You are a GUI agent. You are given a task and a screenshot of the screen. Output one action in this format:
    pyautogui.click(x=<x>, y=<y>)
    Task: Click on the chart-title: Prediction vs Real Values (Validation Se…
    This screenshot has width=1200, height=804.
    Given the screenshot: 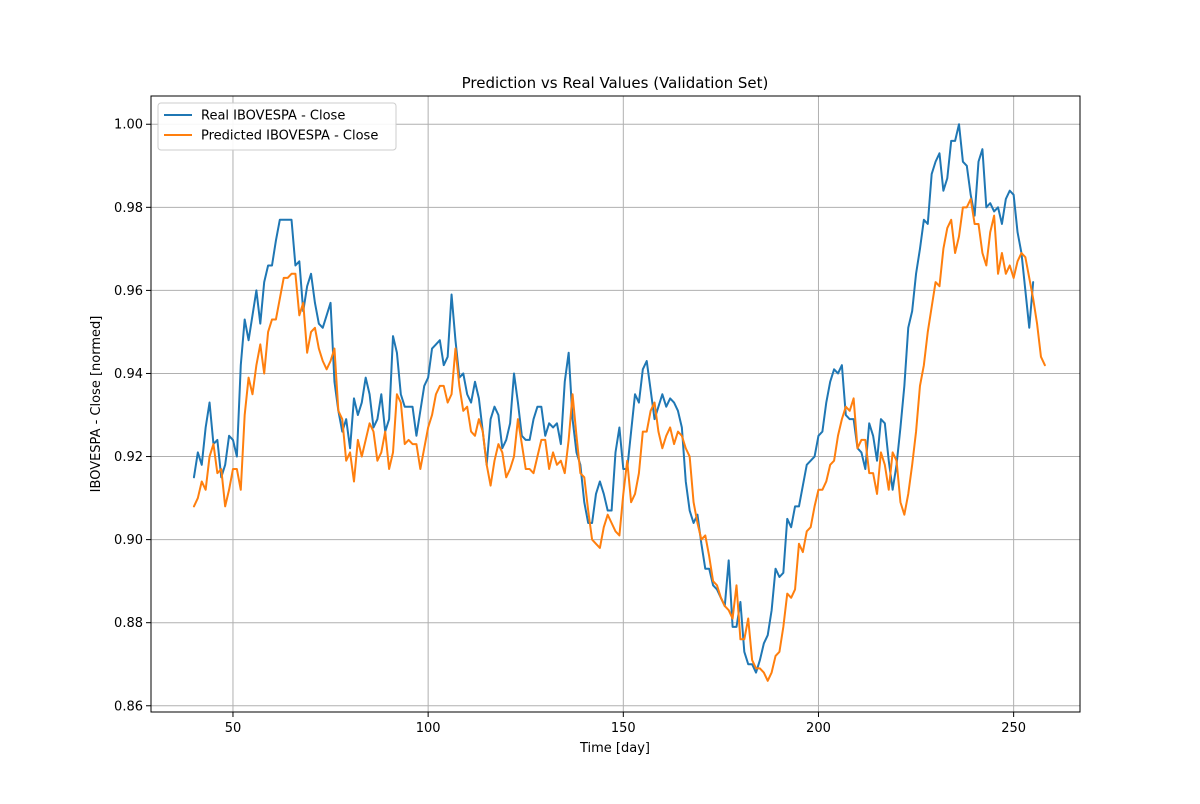 What is the action you would take?
    pyautogui.click(x=615, y=83)
    